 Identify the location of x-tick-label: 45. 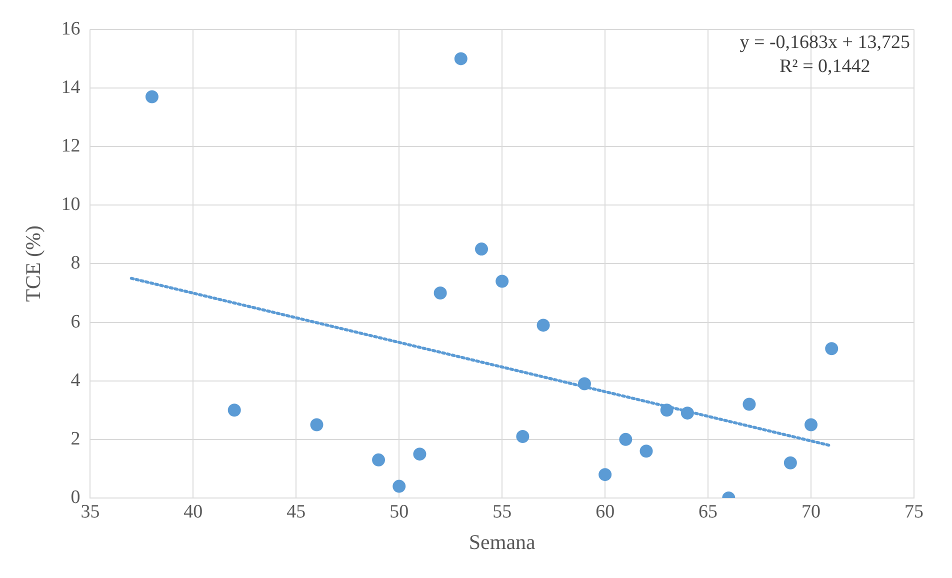
(296, 511).